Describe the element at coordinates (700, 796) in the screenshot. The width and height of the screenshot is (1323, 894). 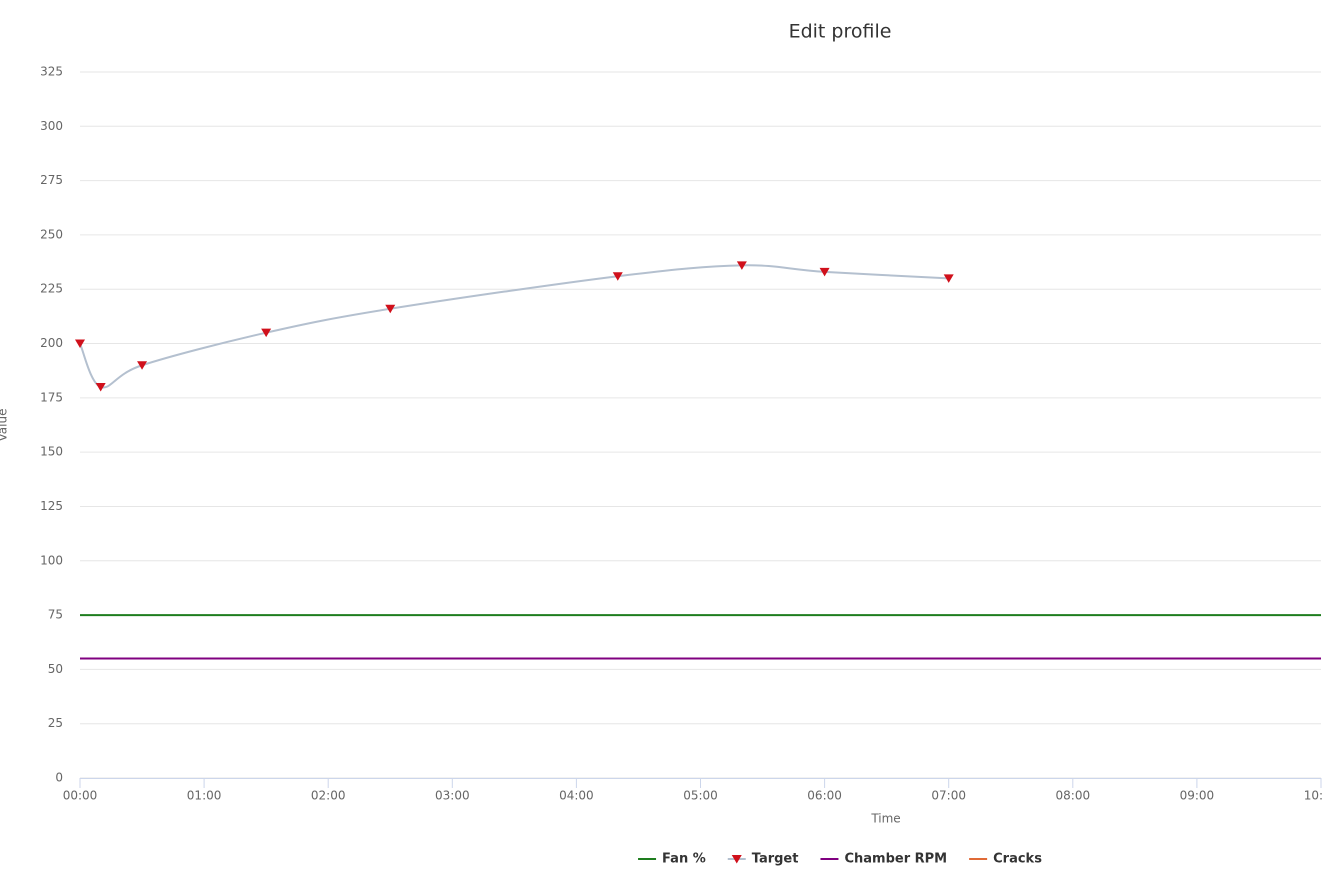
I see `x-tick-label: 05:00` at that location.